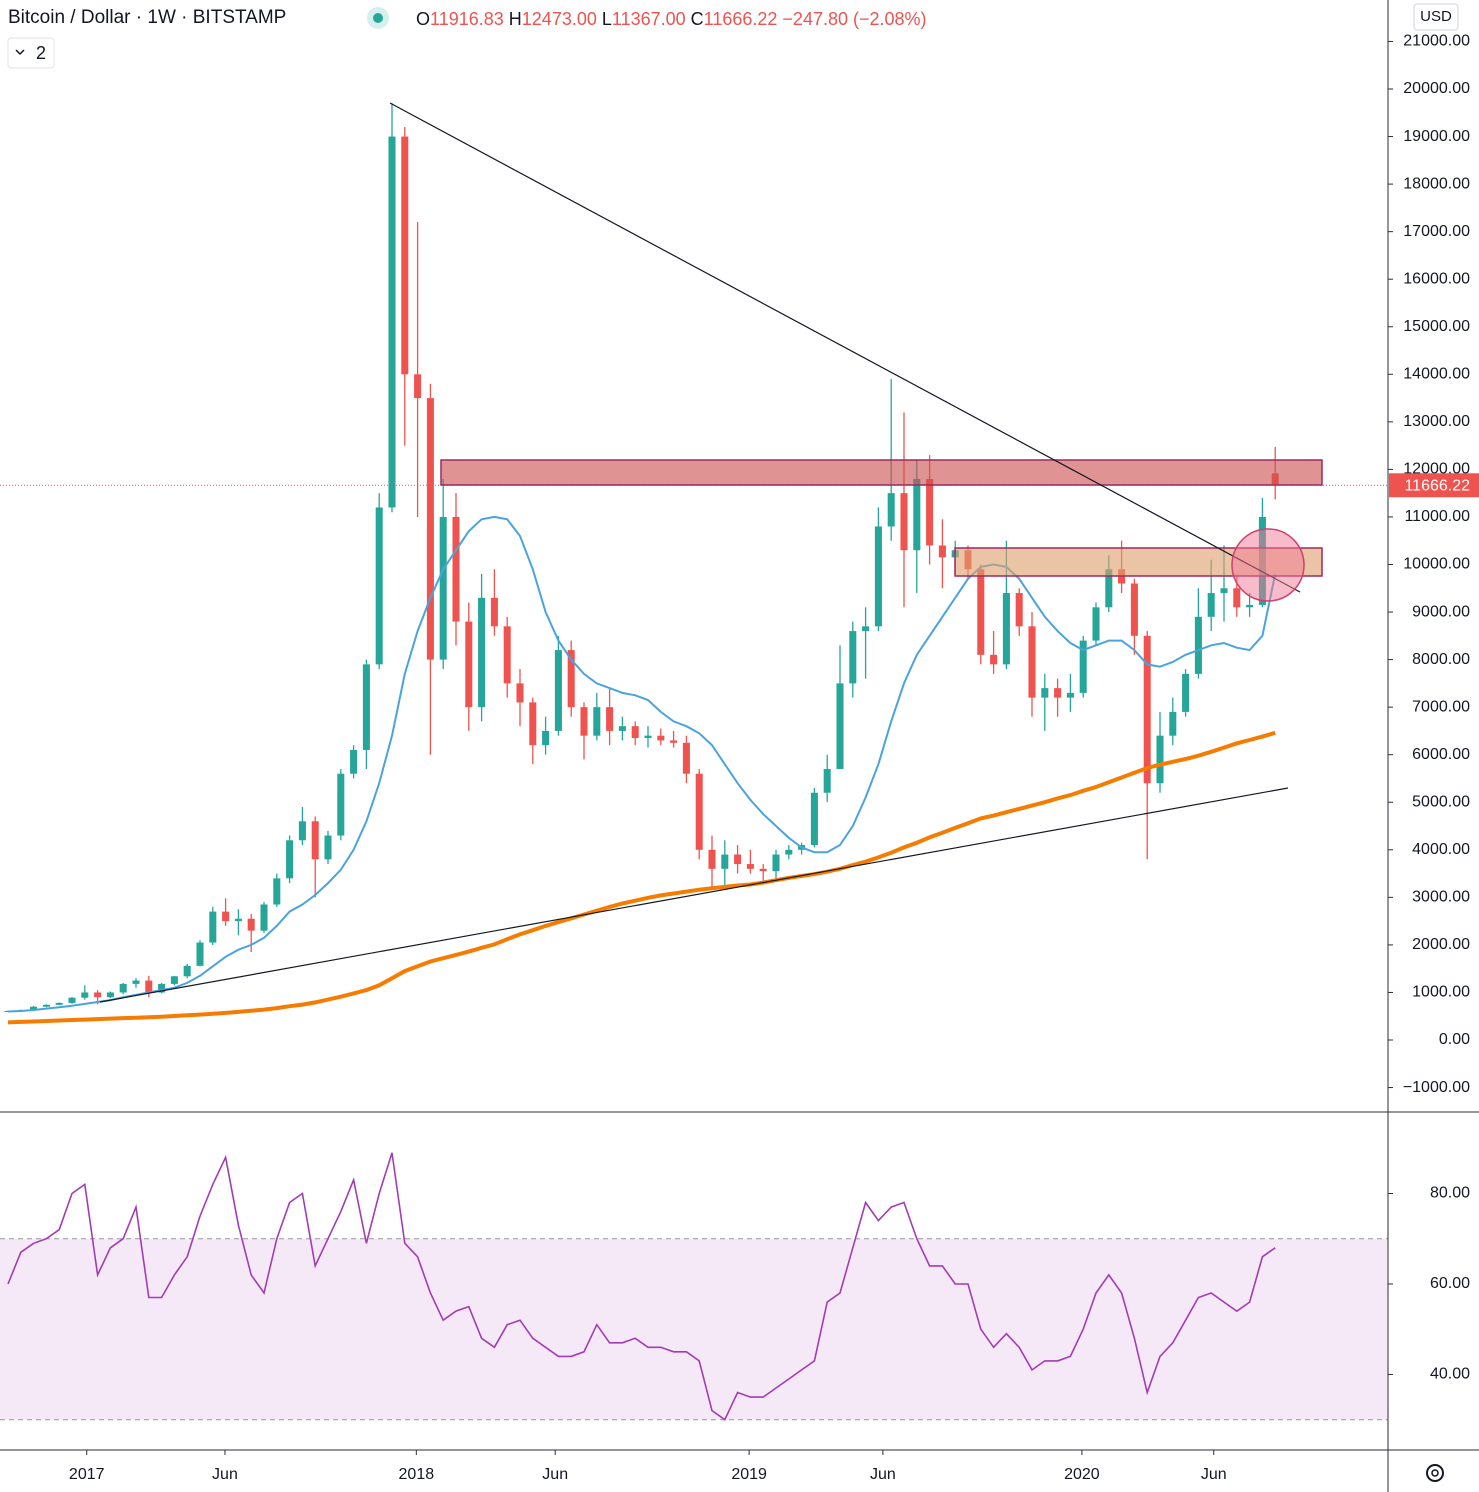  Describe the element at coordinates (1436, 88) in the screenshot. I see `y-tick-label: 20000.00` at that location.